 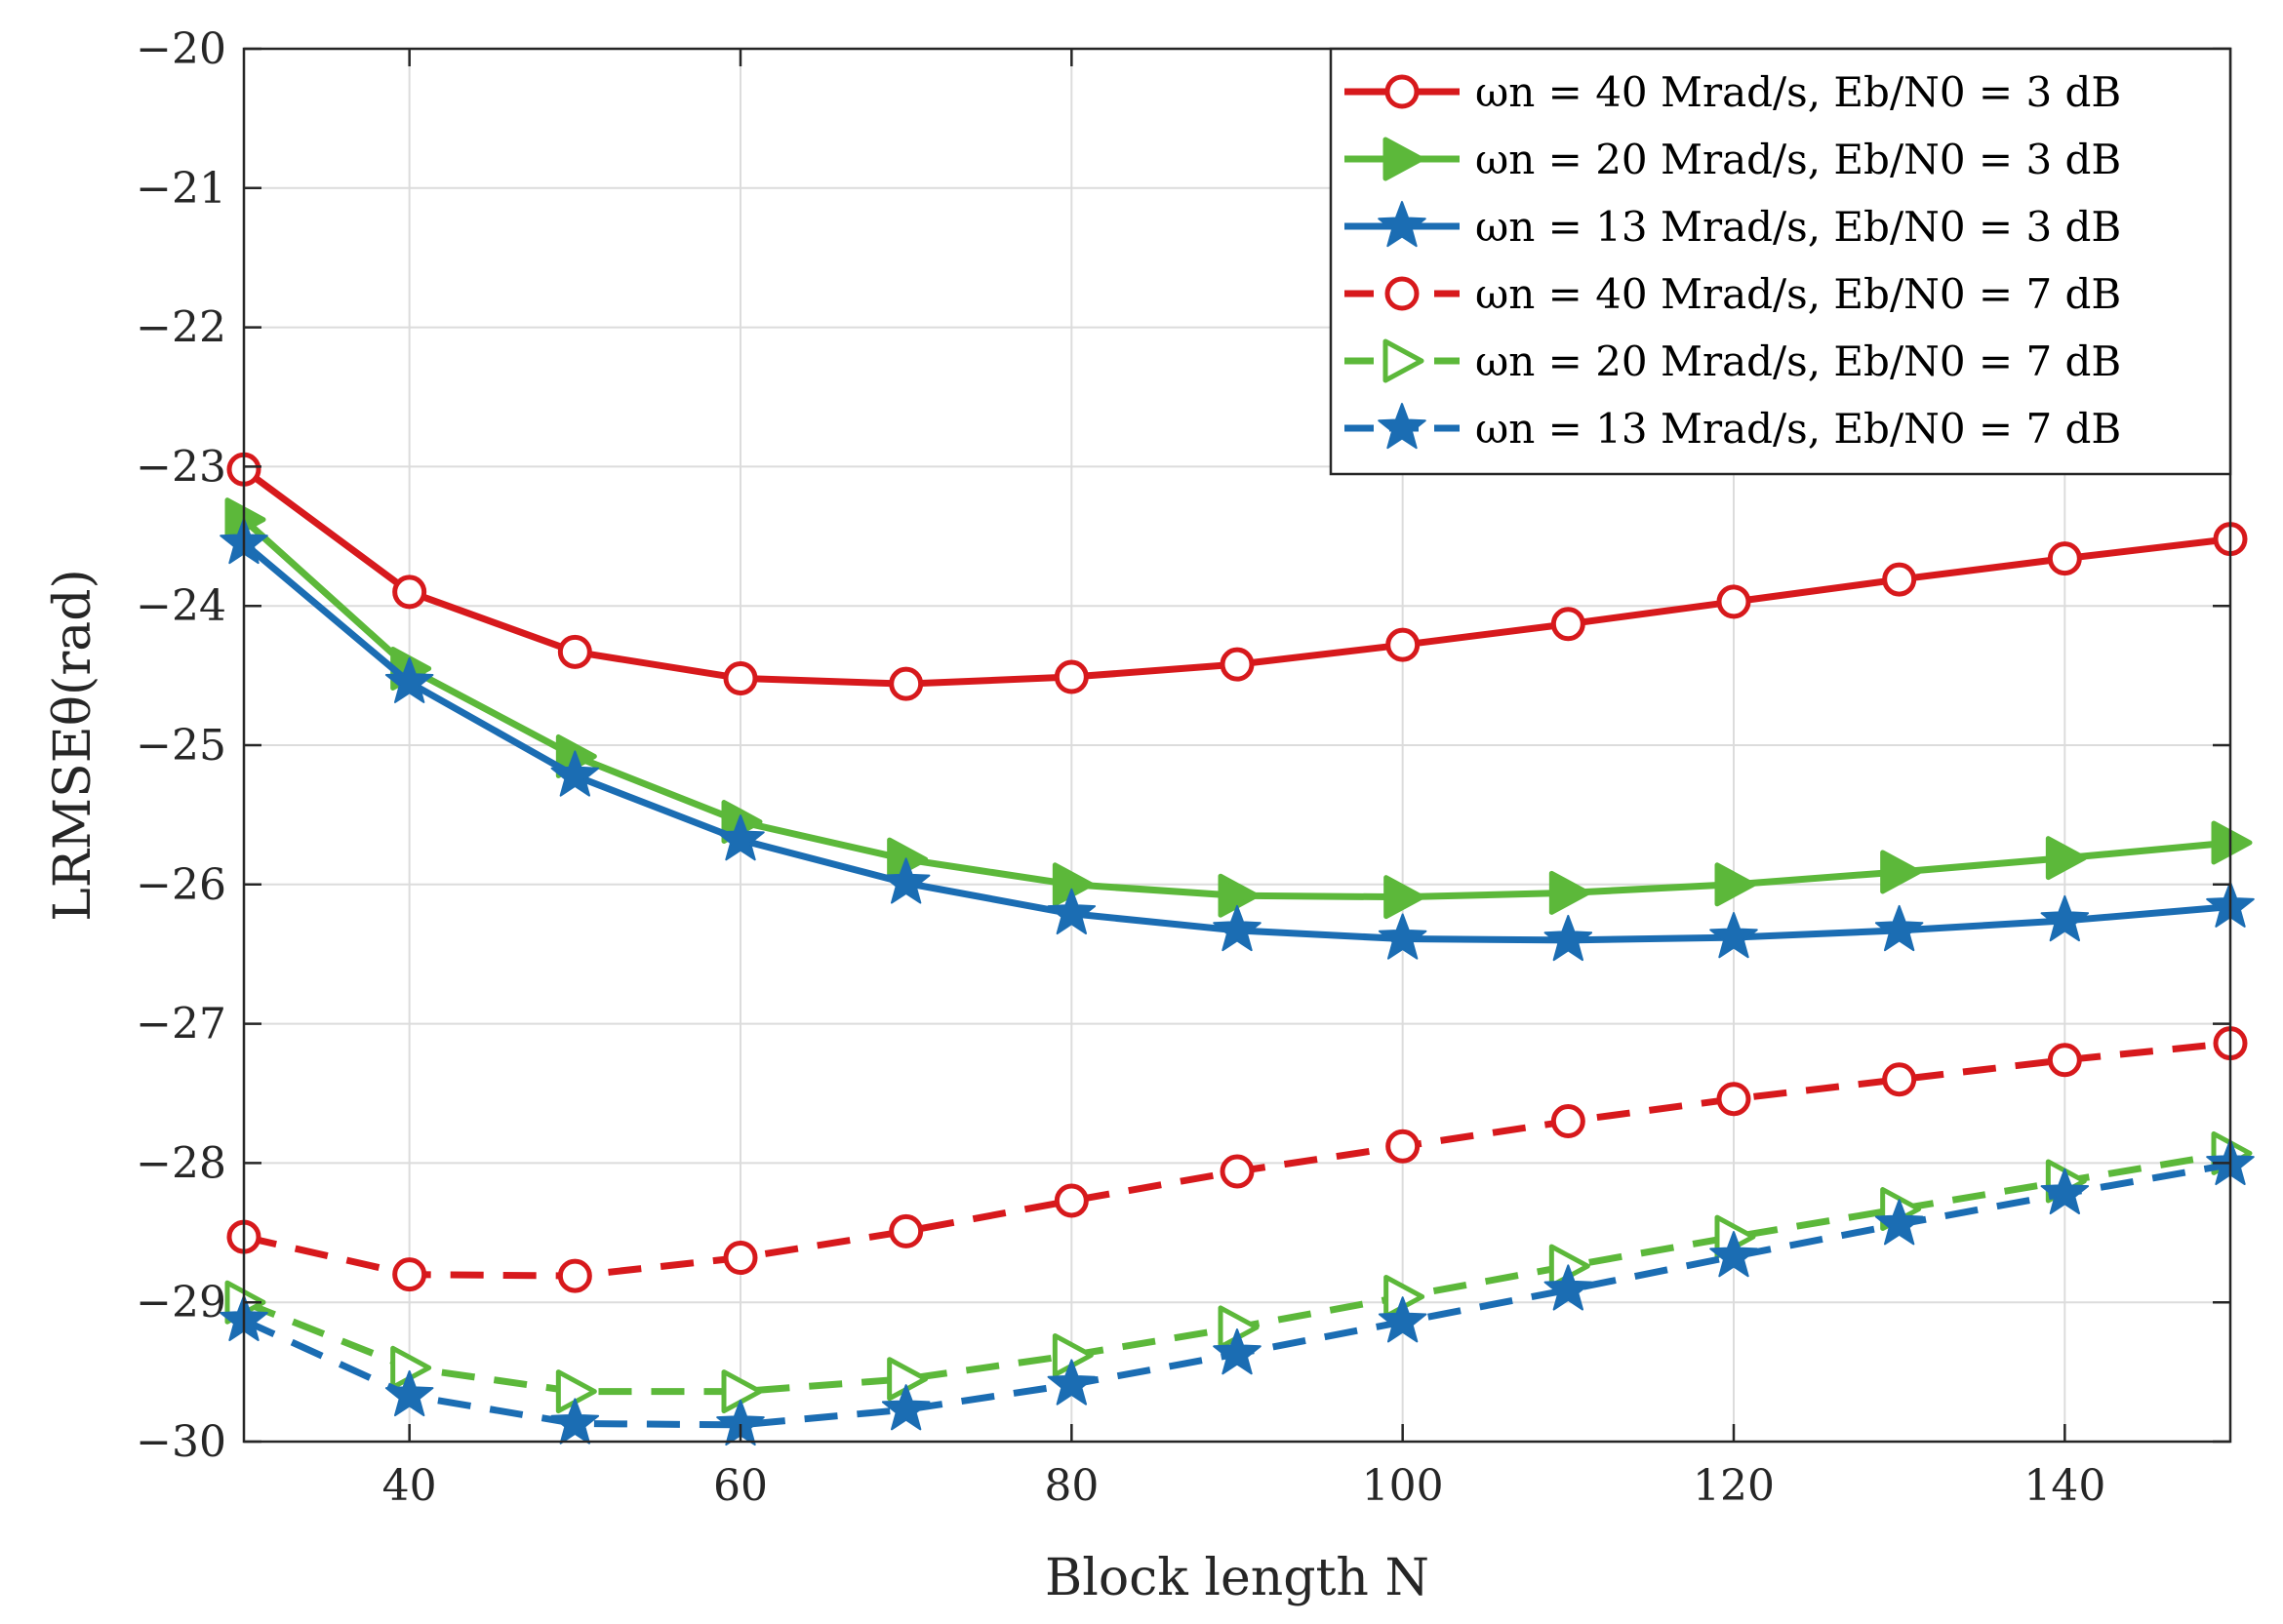 What do you see at coordinates (1798, 294) in the screenshot?
I see `legend-label: ωn = 40 Mrad/s, Eb/N0 = 7 dB` at bounding box center [1798, 294].